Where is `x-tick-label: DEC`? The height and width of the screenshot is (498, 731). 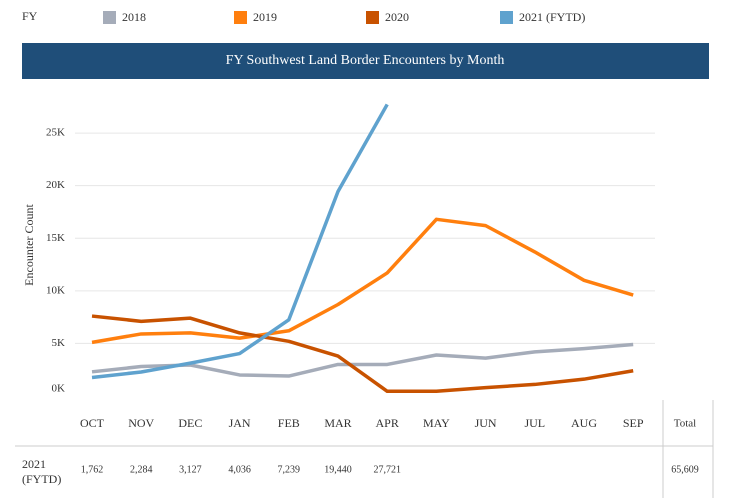
x-tick-label: DEC is located at coordinates (190, 423).